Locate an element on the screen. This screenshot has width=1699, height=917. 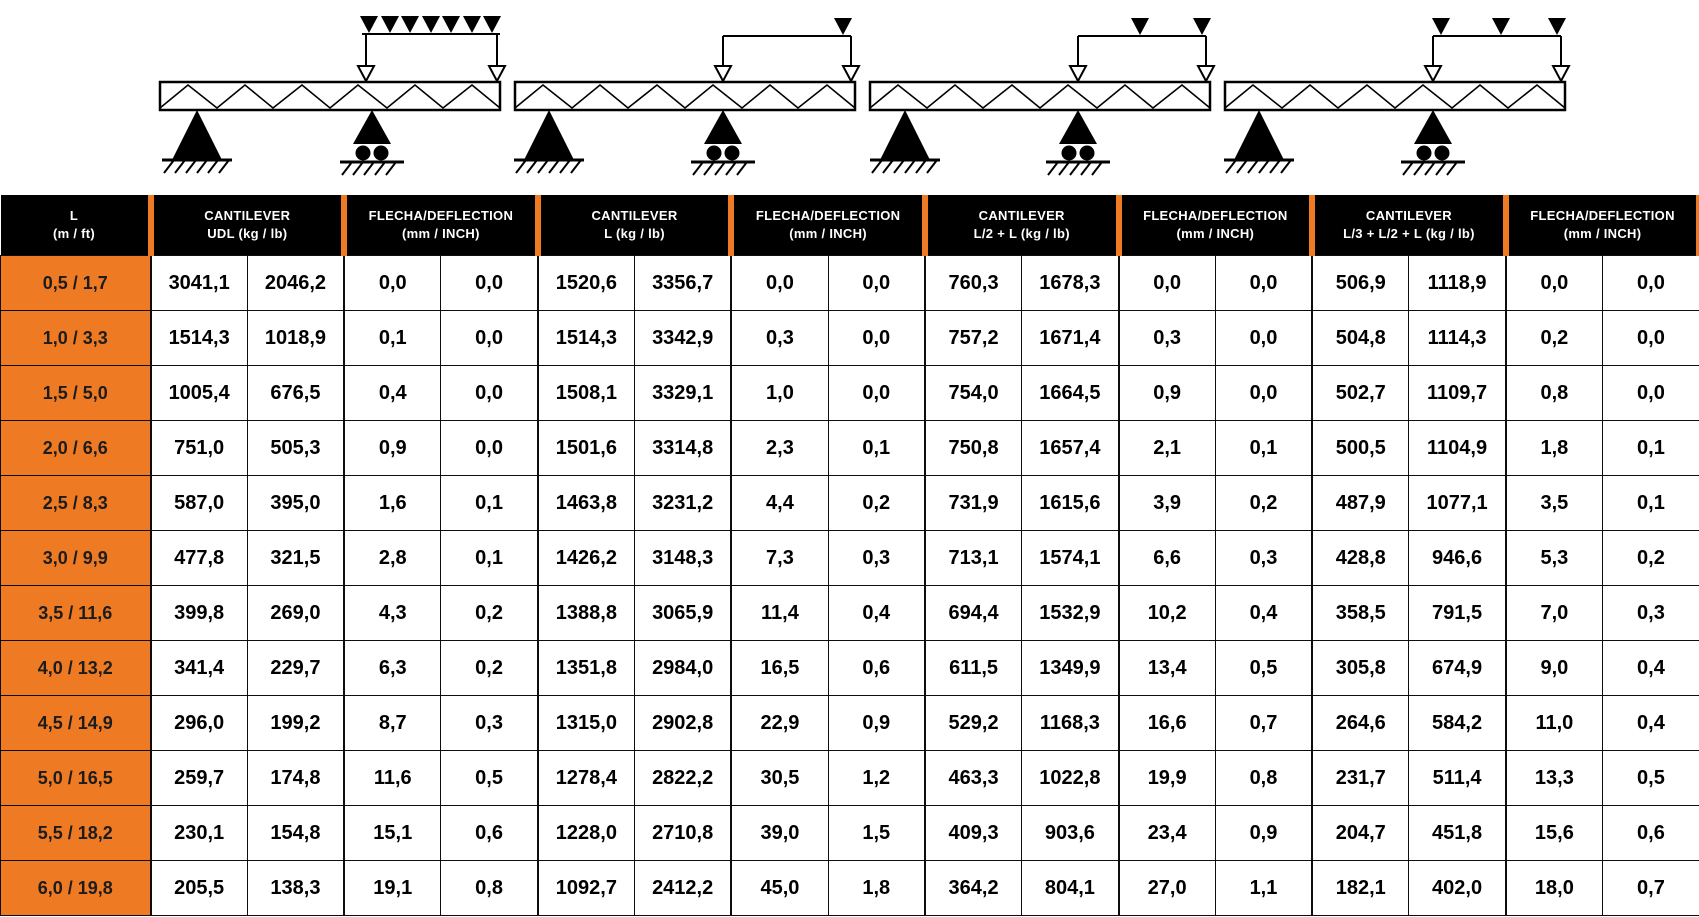
value-cell: 1351,8 is located at coordinates (585, 668).